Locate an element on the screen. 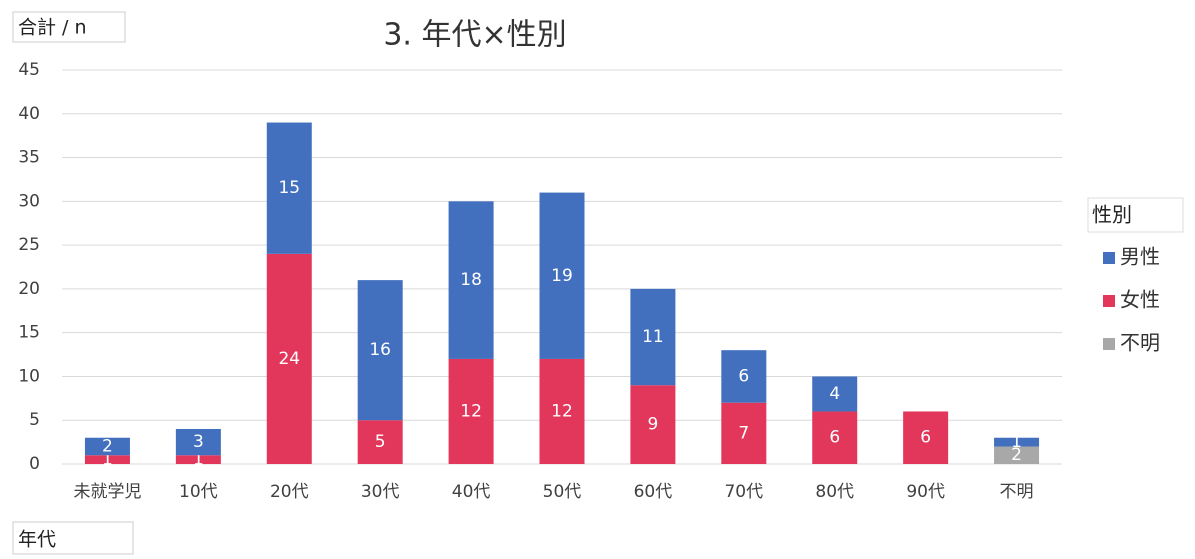 Image resolution: width=1195 pixels, height=559 pixels. x-axis-label-box is located at coordinates (73, 538).